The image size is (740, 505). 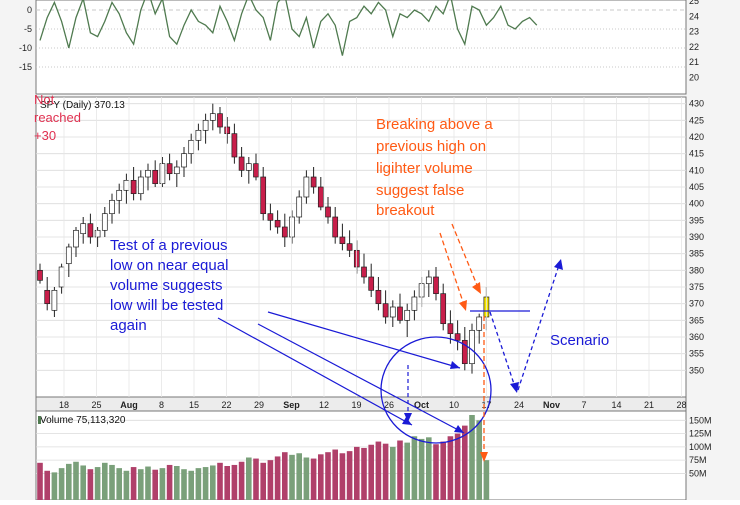 I want to click on price-tick-label: 390, so click(x=696, y=237).